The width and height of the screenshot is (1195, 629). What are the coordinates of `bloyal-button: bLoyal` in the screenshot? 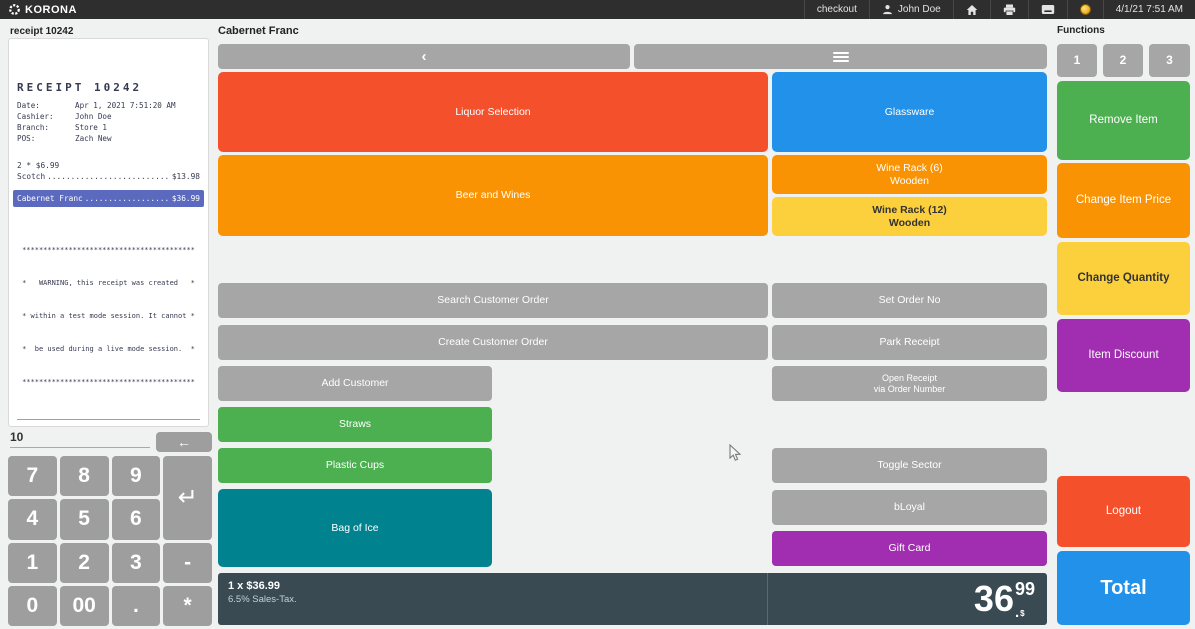 It's located at (909, 507).